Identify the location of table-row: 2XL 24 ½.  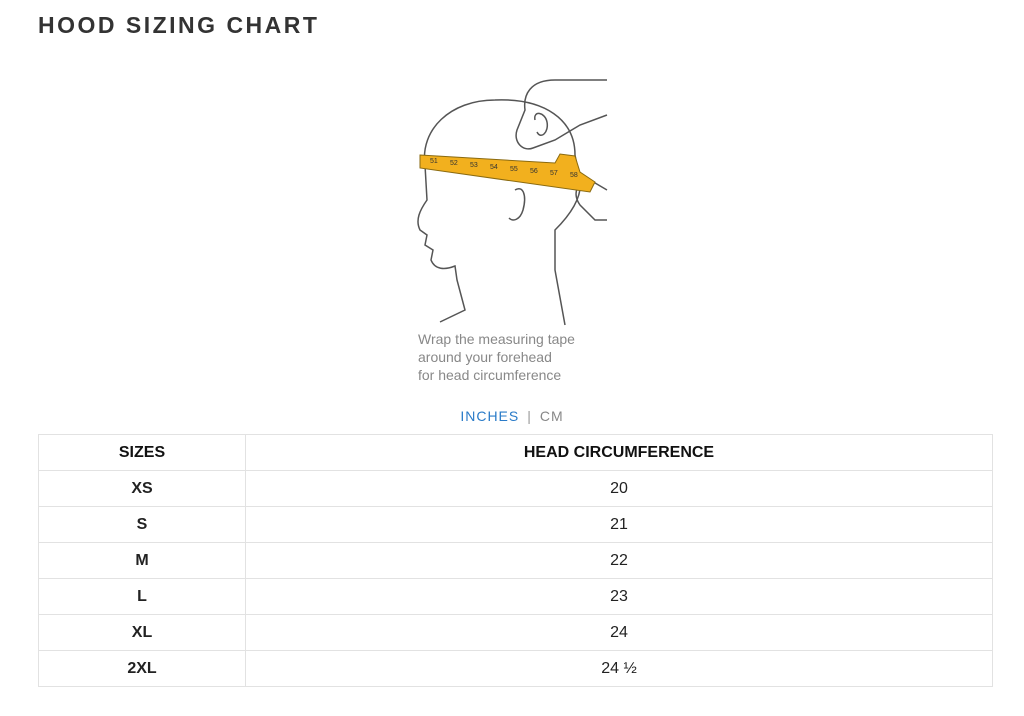
(515, 668).